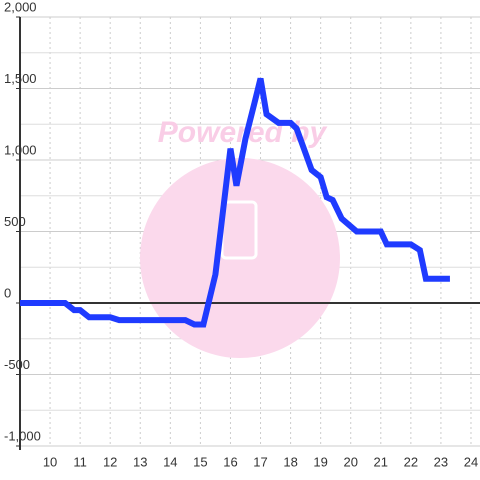 This screenshot has width=480, height=480. Describe the element at coordinates (350, 461) in the screenshot. I see `x-tick-label: 20` at that location.